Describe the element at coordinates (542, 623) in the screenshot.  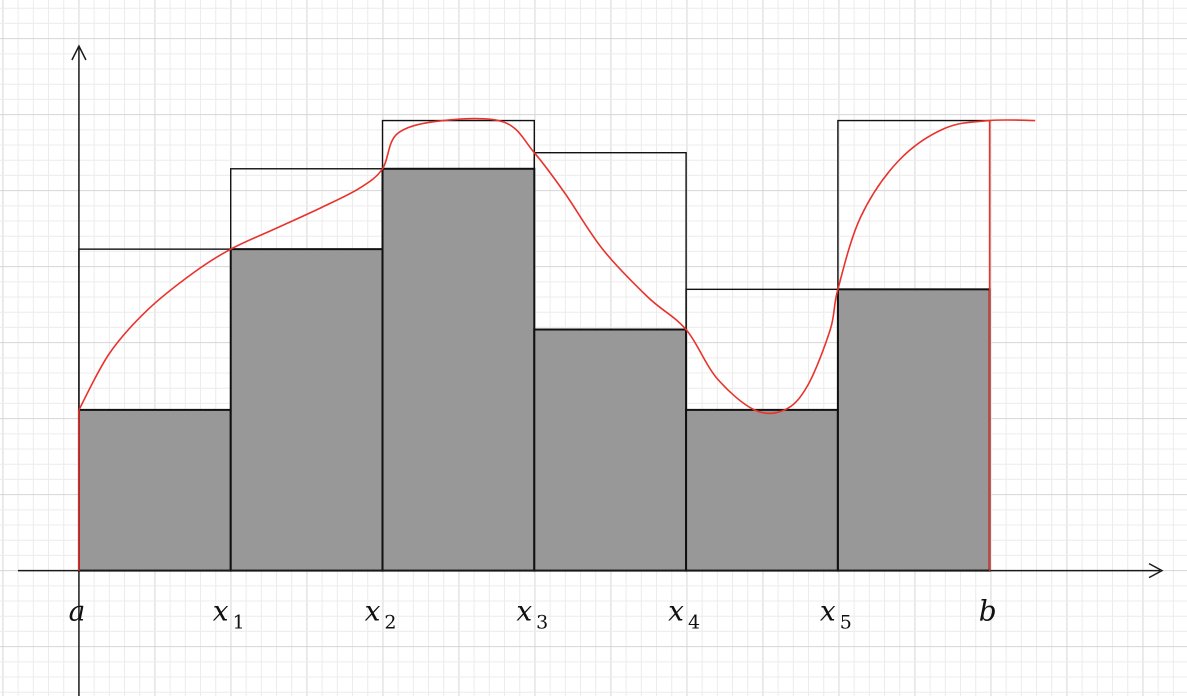
I see `label-subscript: 3` at that location.